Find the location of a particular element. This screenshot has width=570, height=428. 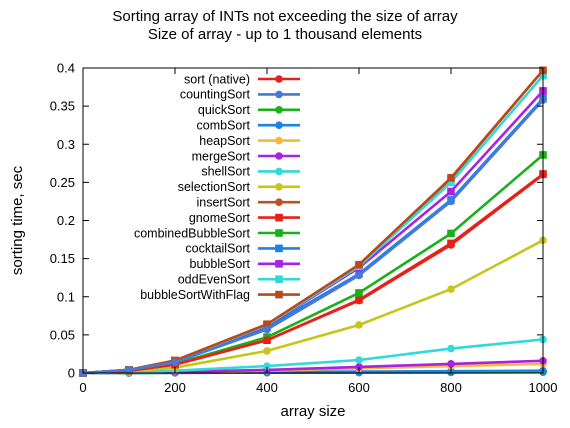

legend-label: selectionSort is located at coordinates (214, 187).